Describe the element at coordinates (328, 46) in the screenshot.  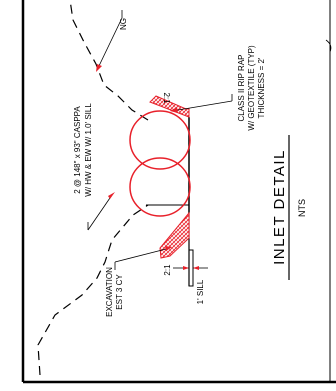
I see `border-tick` at that location.